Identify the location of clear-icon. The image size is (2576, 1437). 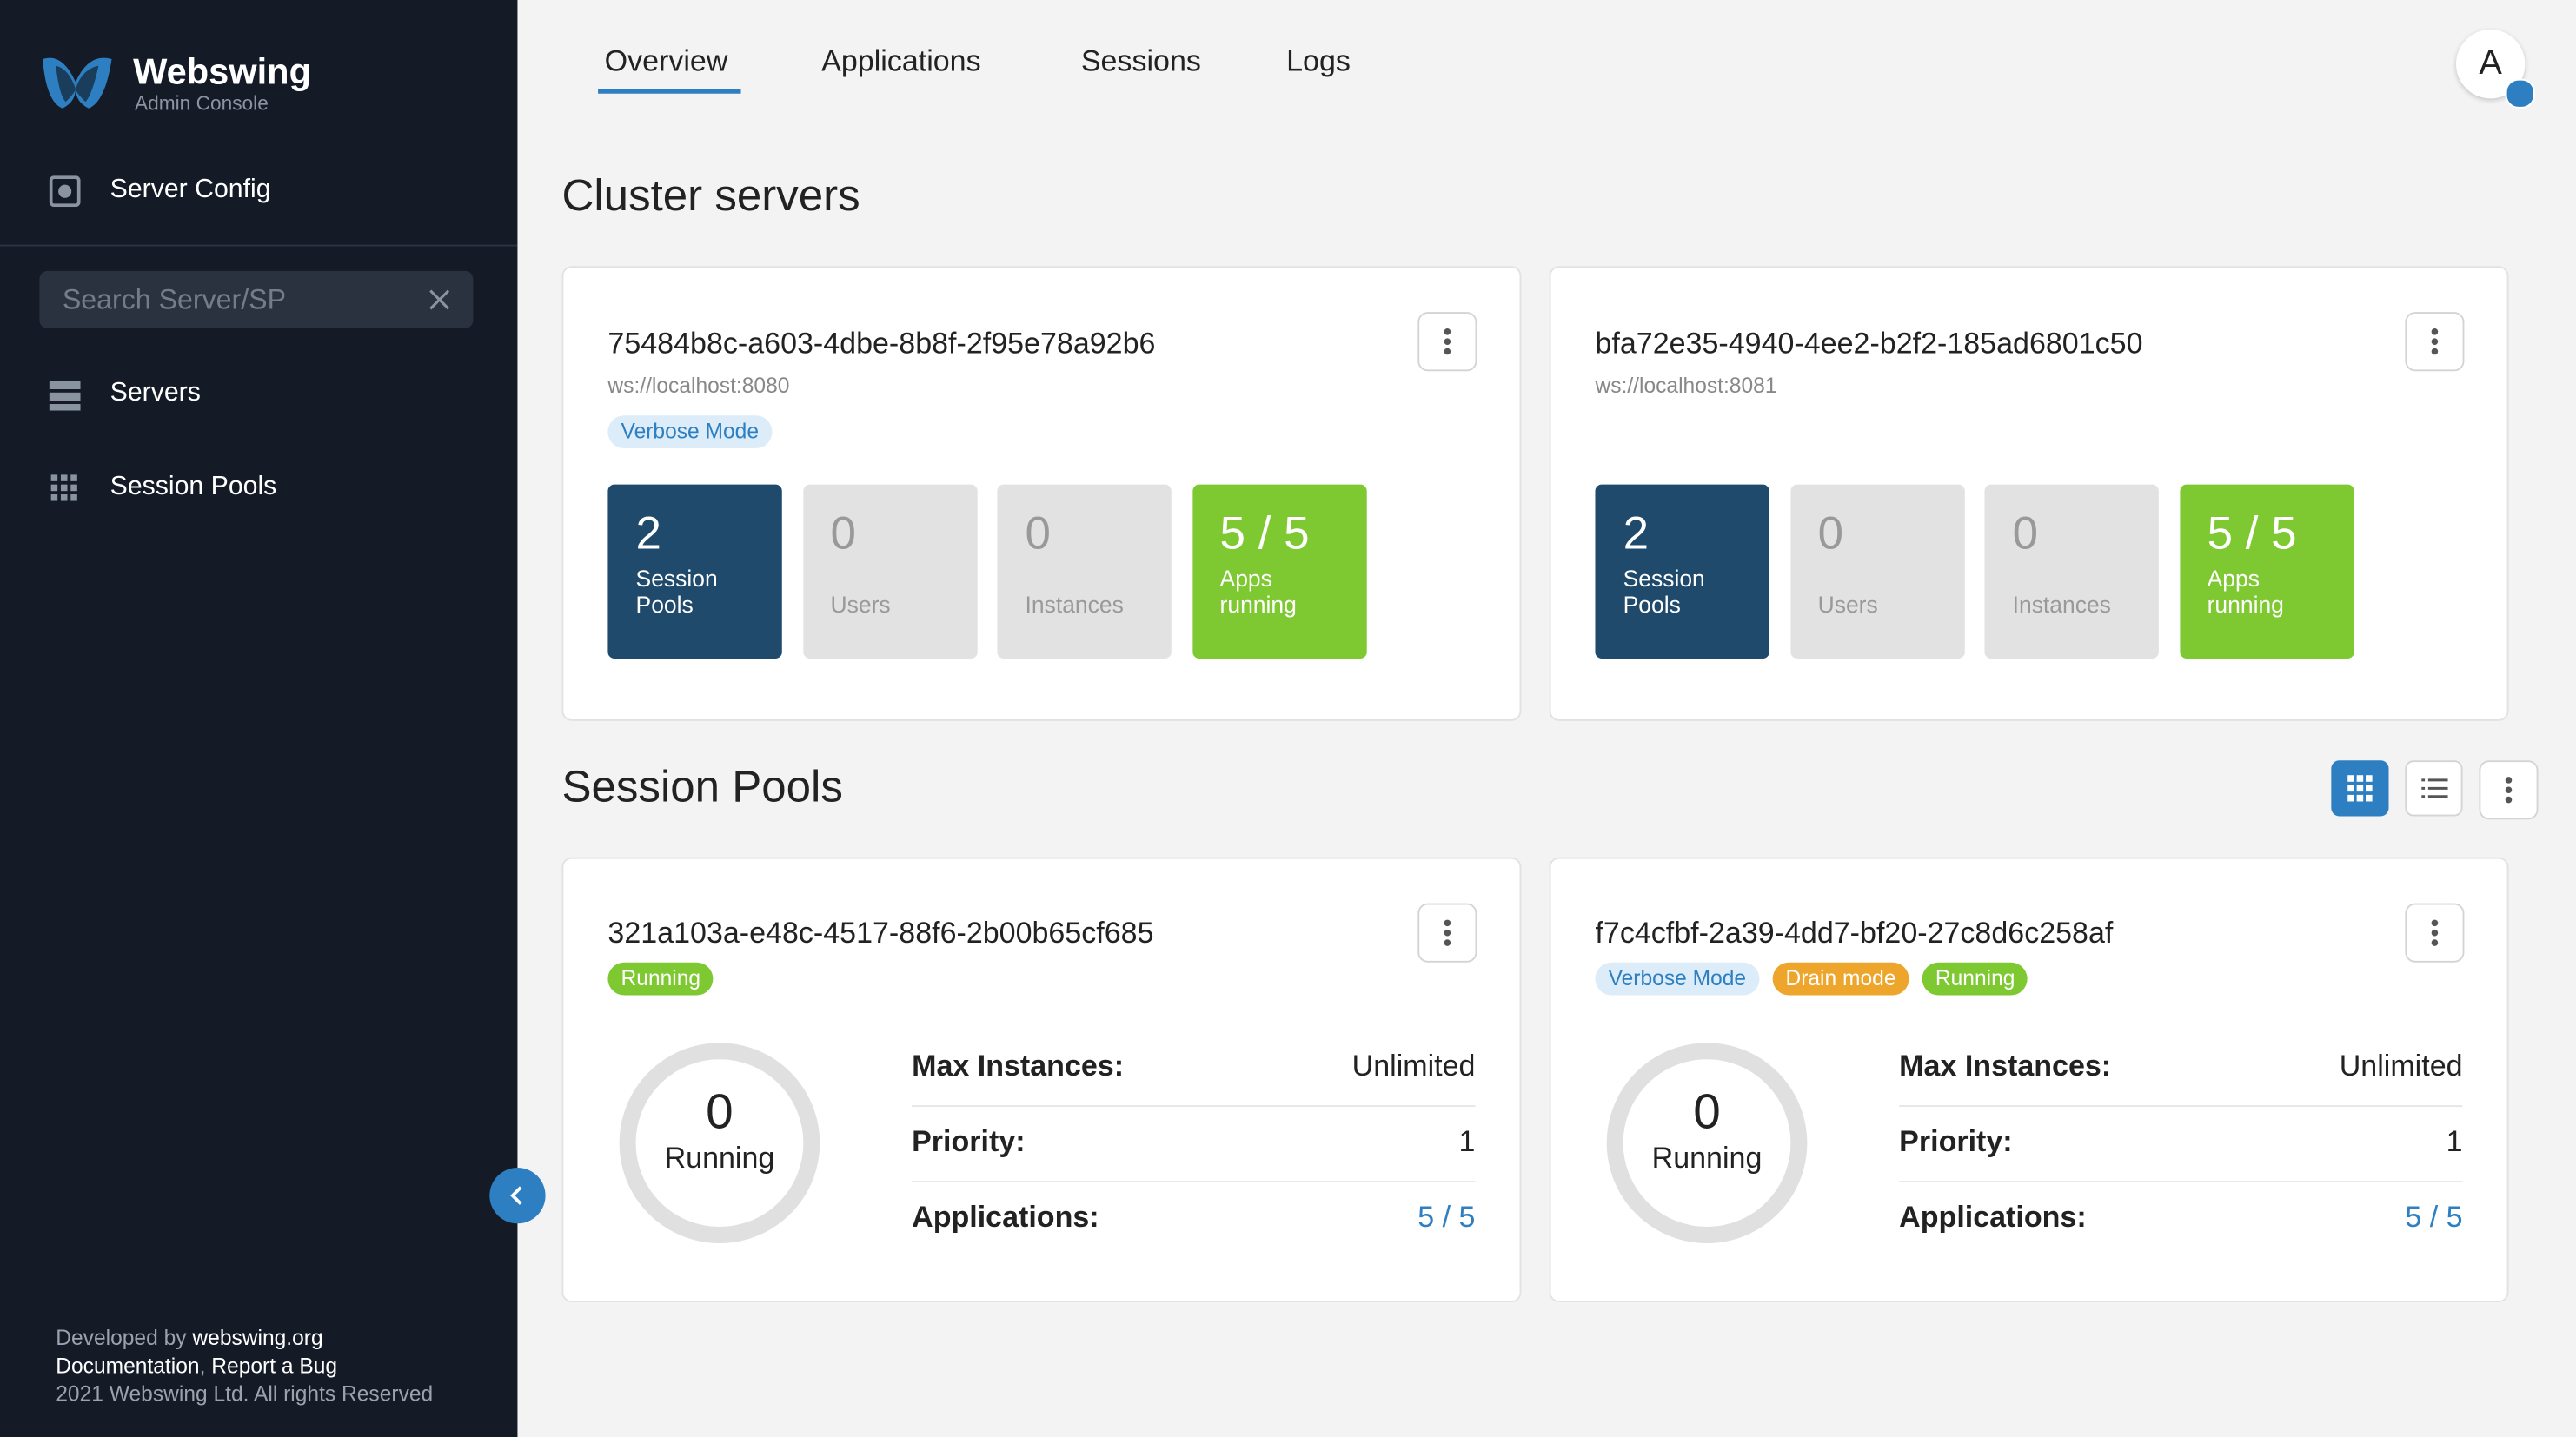
(439, 300).